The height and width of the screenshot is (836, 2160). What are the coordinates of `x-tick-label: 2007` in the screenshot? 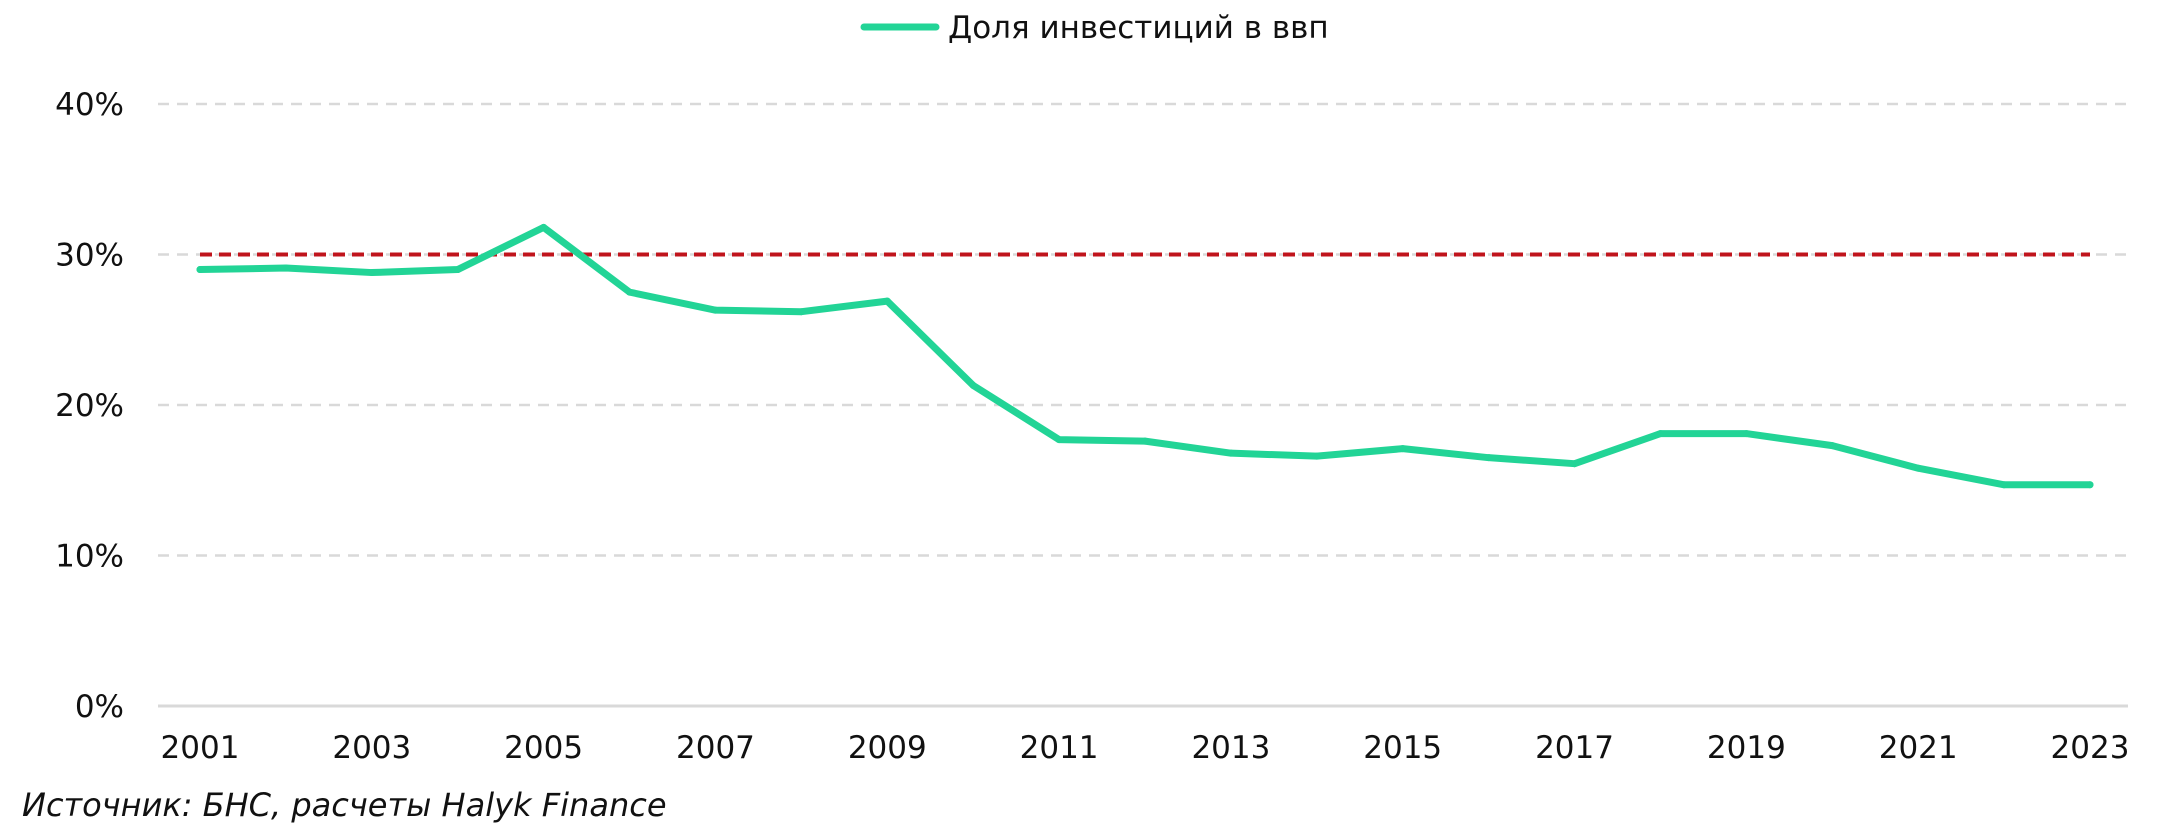 It's located at (715, 748).